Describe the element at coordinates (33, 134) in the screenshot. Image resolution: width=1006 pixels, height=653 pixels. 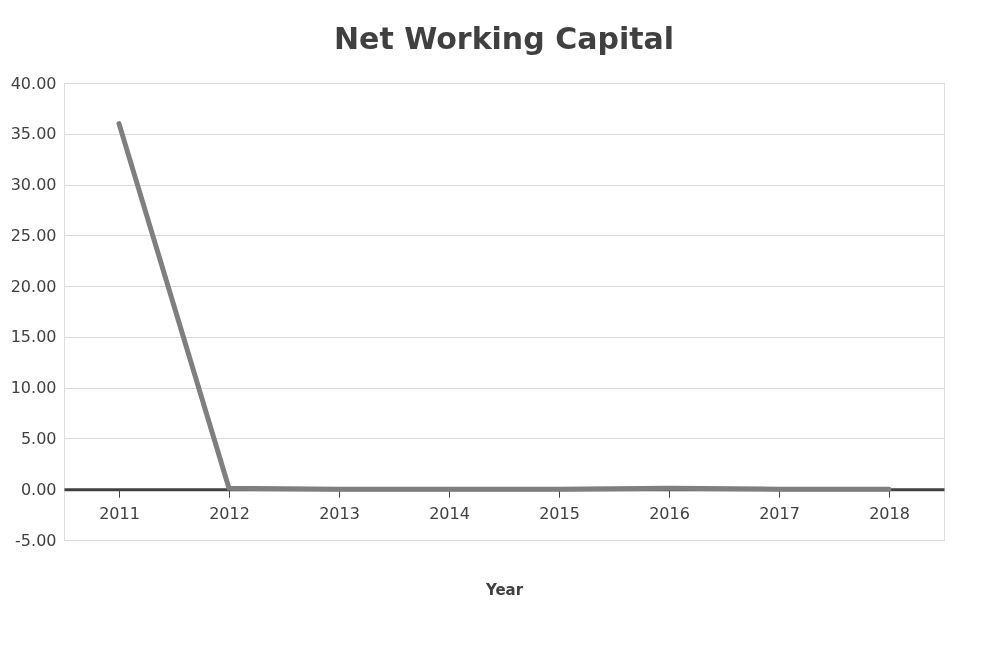
I see `y-tick-label: 35.00` at that location.